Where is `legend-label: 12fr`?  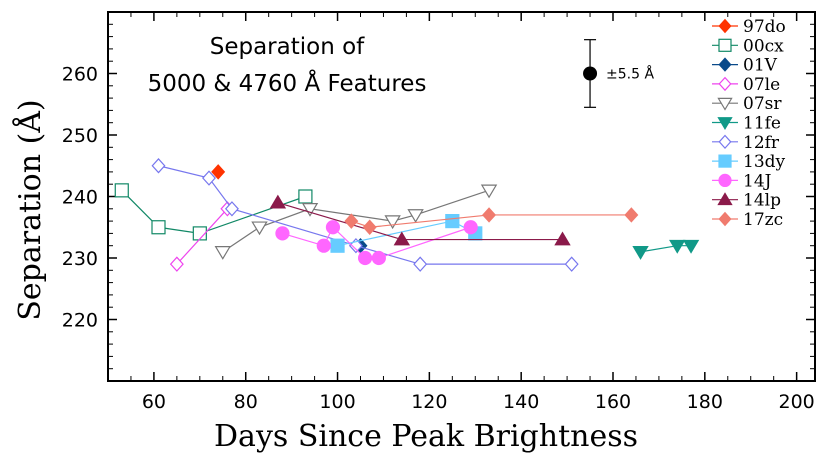 legend-label: 12fr is located at coordinates (761, 143).